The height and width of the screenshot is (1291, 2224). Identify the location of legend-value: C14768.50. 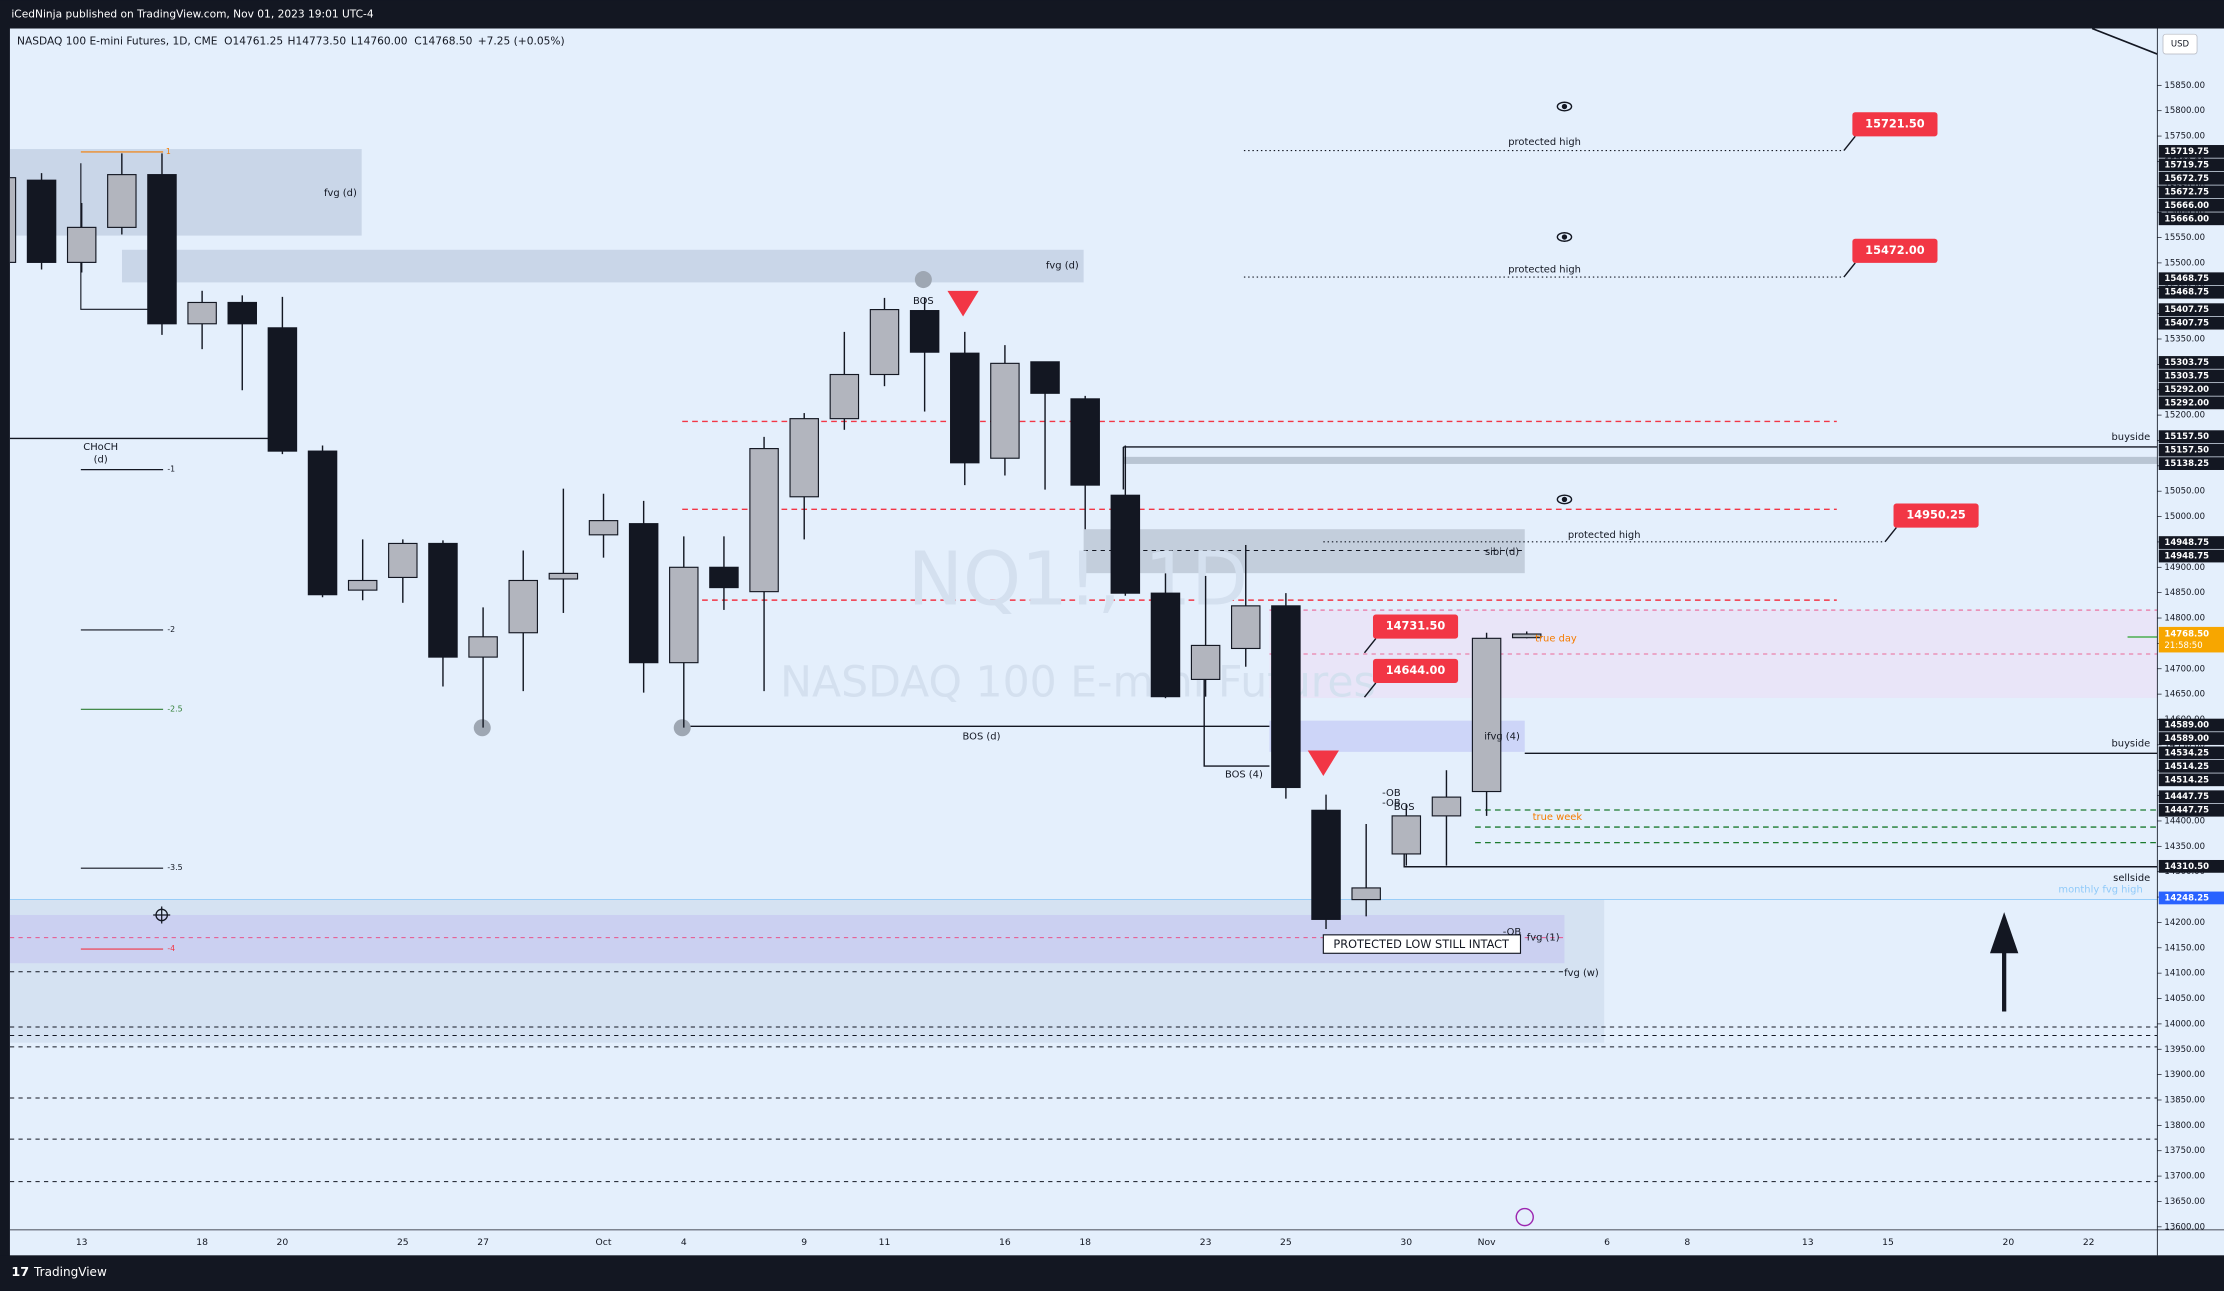
(443, 40).